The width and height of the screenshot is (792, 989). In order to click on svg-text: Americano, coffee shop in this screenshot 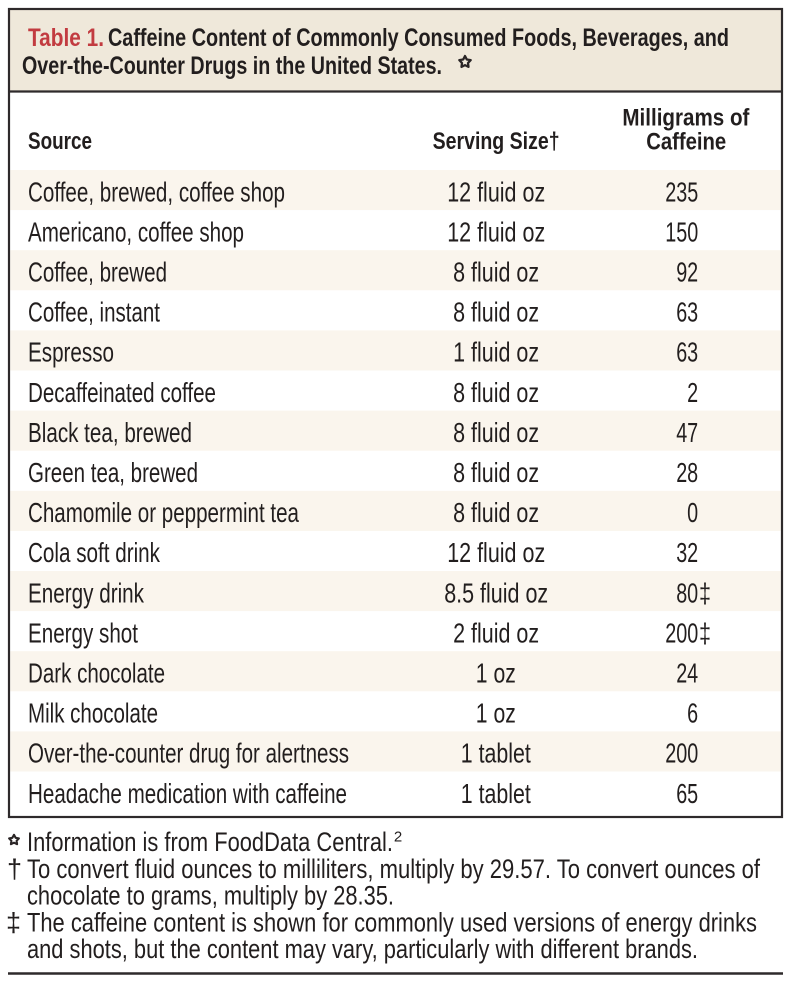, I will do `click(136, 231)`.